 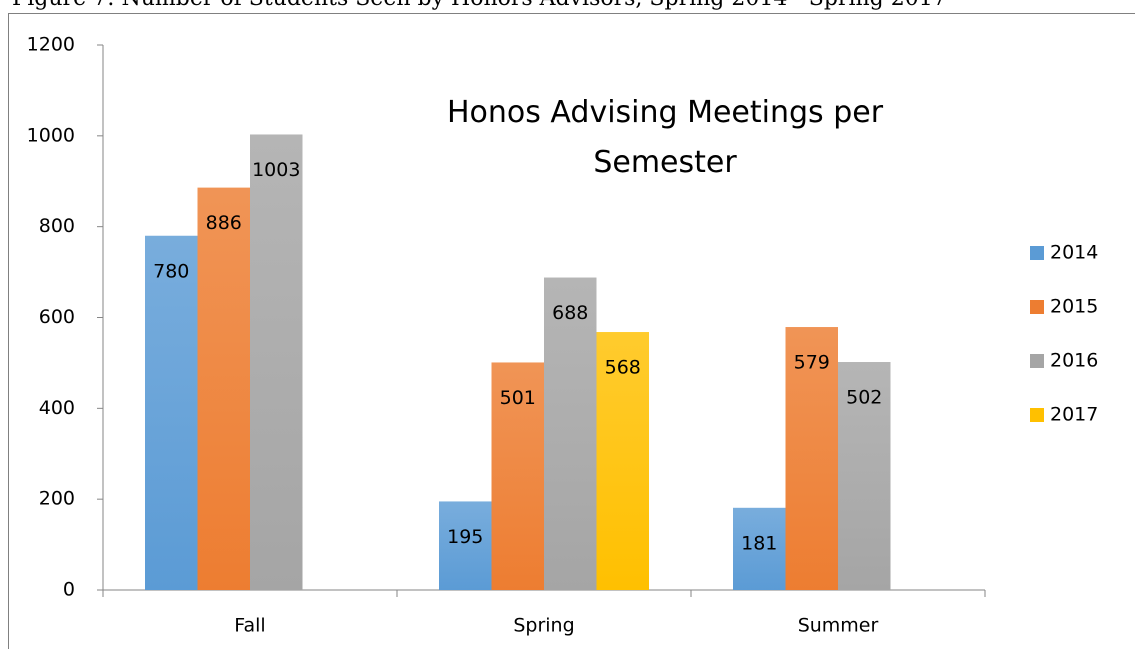 I want to click on data-label: 568, so click(x=623, y=368).